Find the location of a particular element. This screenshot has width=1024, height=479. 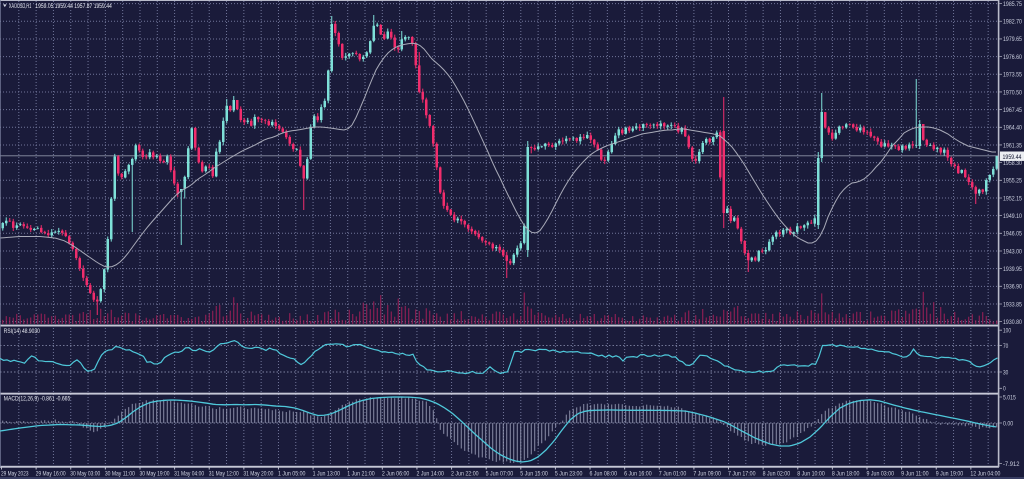

svg-text: MACD(12,26,9) -0.861 -0.665 is located at coordinates (37, 399).